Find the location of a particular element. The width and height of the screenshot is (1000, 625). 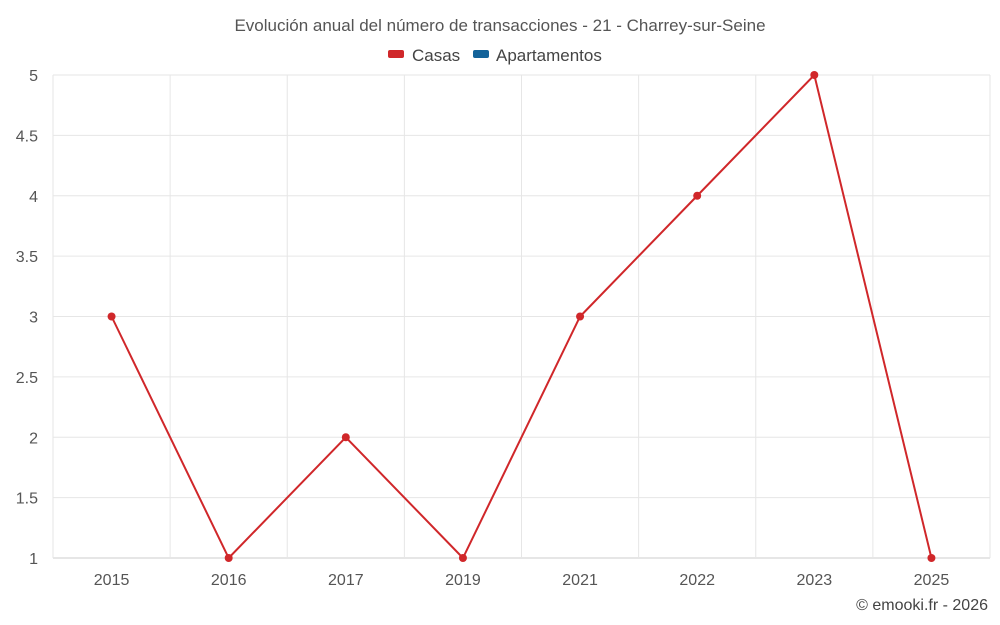

legend-swatch-apartamentos is located at coordinates (481, 54).